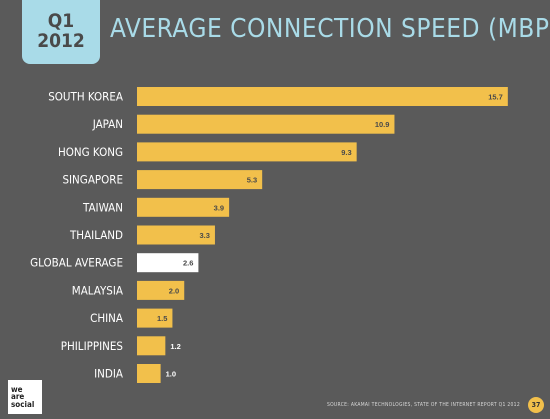 Image resolution: width=550 pixels, height=419 pixels. I want to click on bar-philippines, so click(151, 346).